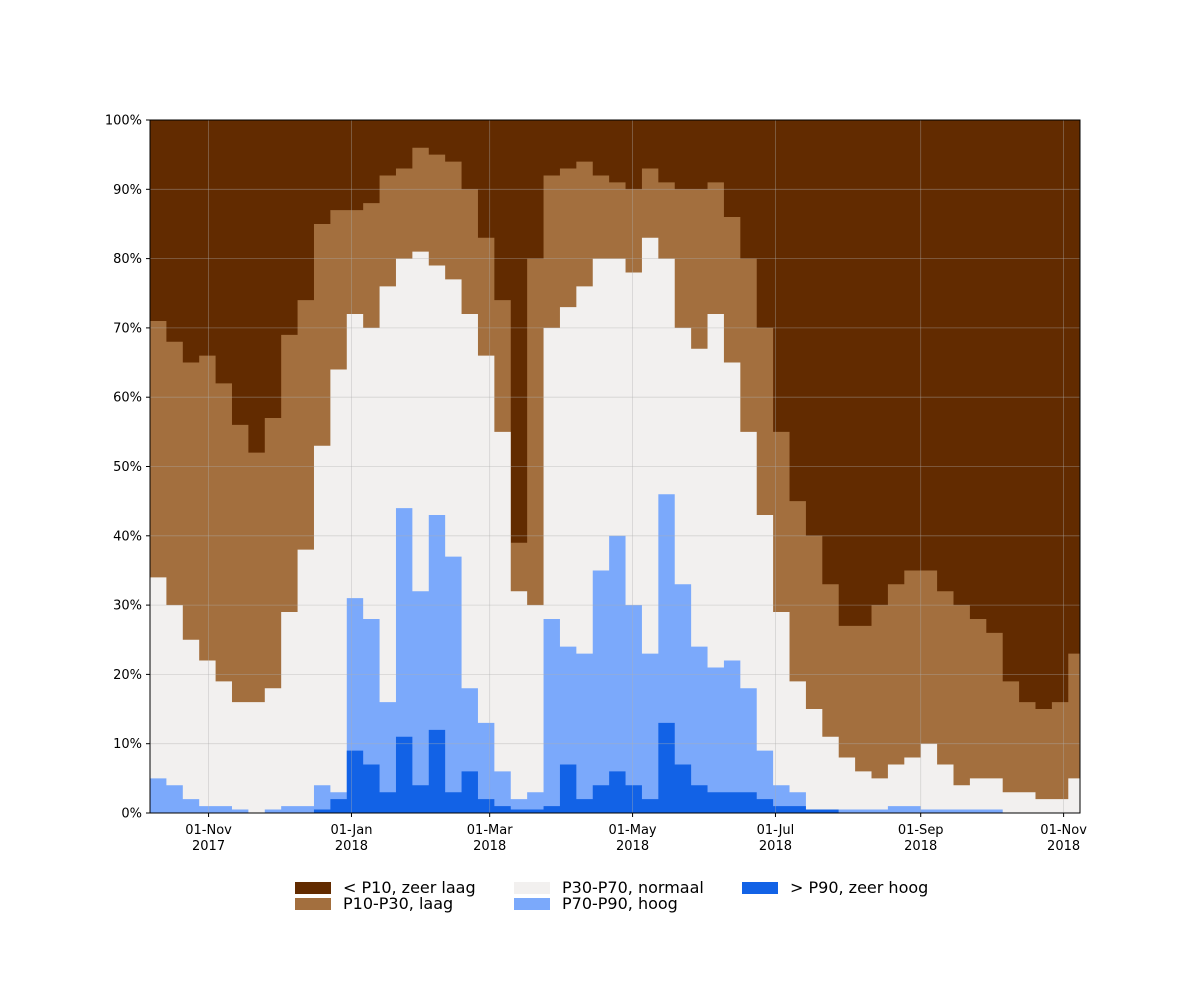  Describe the element at coordinates (127, 675) in the screenshot. I see `y-tick-label: 20%` at that location.